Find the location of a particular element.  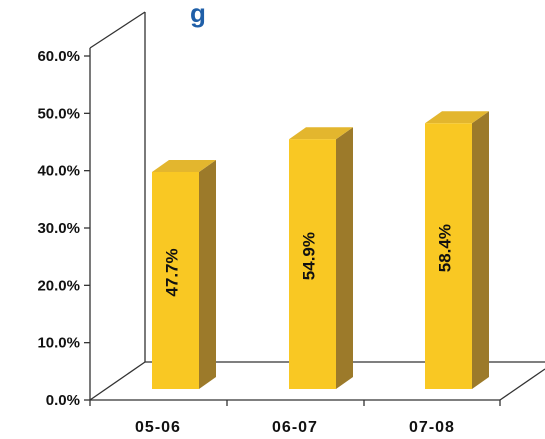

y-tick-label: 40.0% is located at coordinates (58, 171).